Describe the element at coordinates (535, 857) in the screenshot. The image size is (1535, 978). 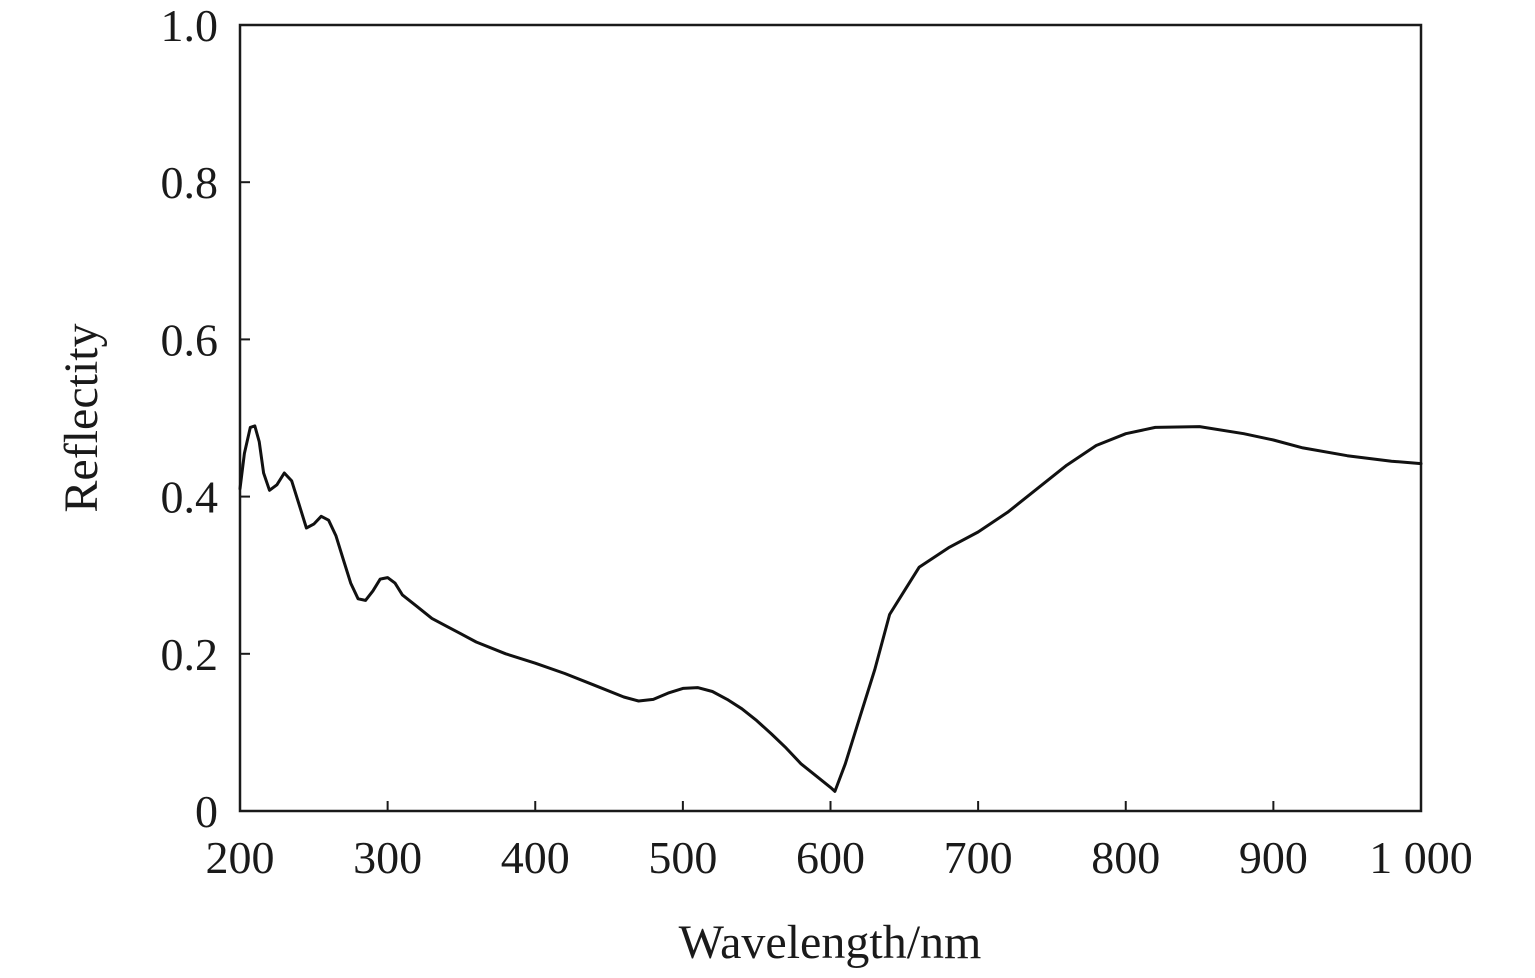
I see `x-tick-label: 400` at that location.